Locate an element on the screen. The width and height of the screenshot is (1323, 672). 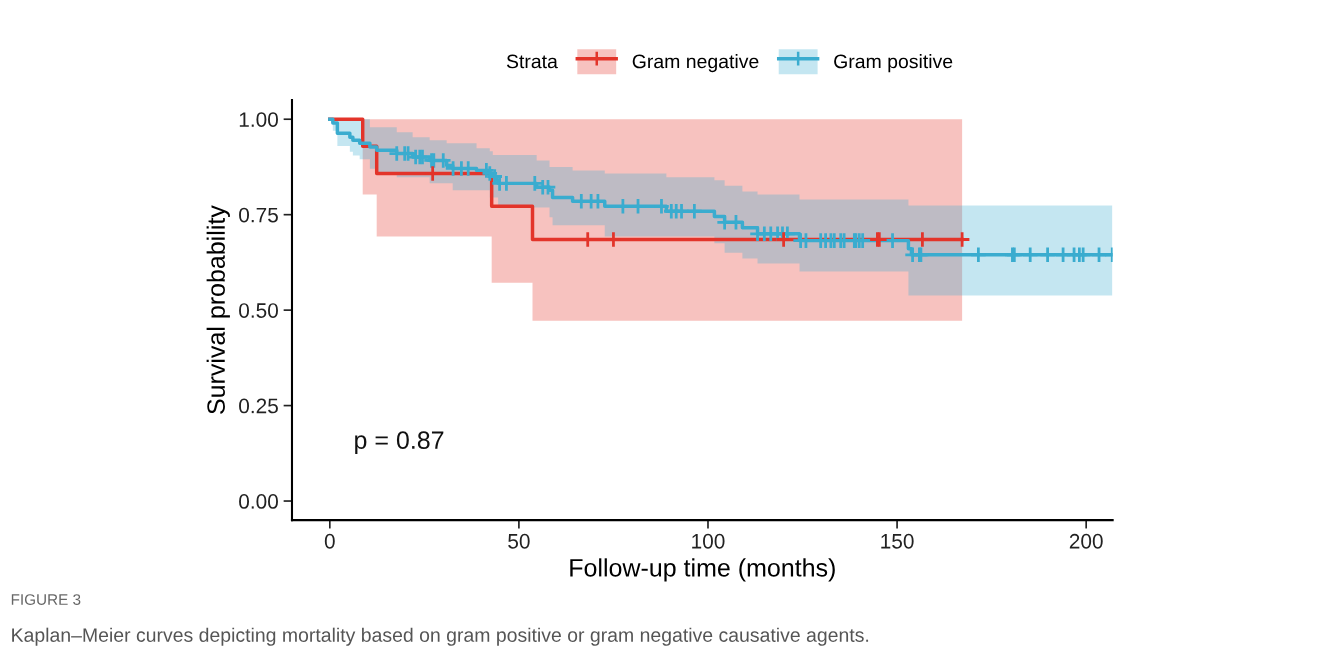
y-tick-label: 0.75 is located at coordinates (258, 215).